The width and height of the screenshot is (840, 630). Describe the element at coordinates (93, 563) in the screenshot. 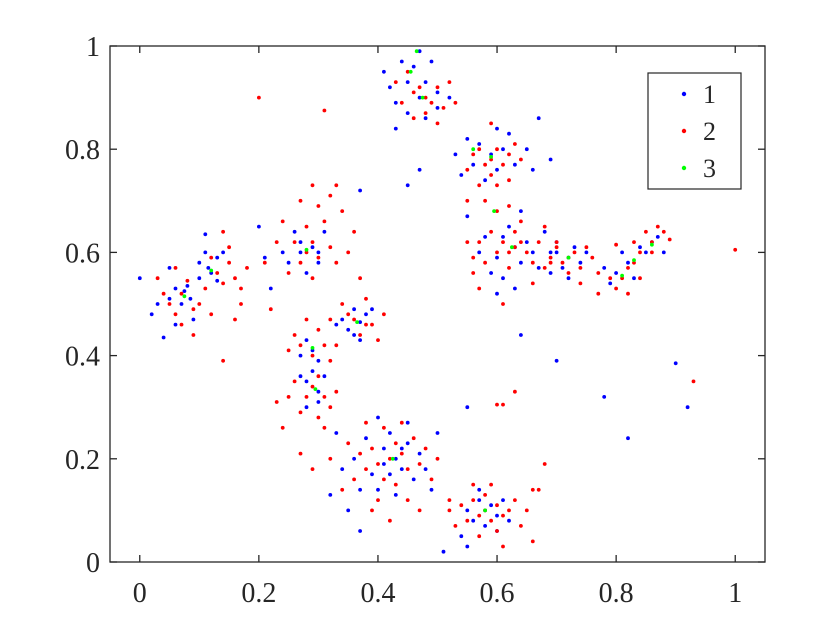

I see `y-tick-label: 0` at that location.